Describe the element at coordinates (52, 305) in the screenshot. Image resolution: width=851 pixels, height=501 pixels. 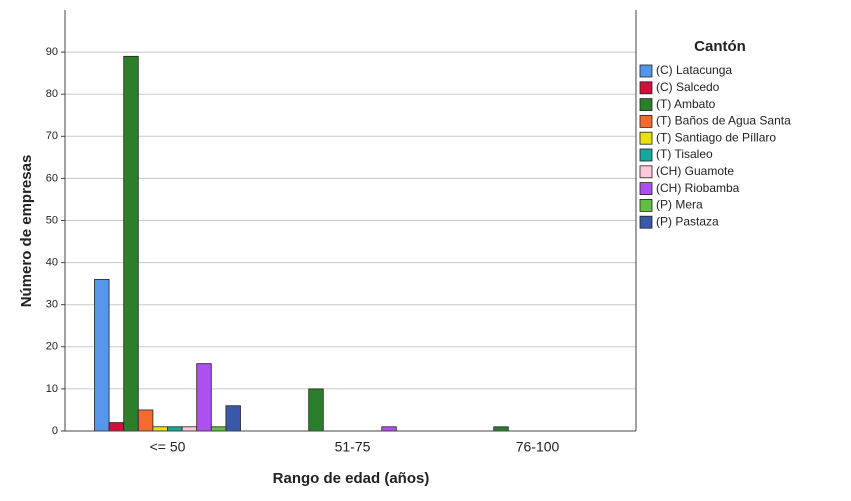
I see `y-tick-label: 30` at that location.